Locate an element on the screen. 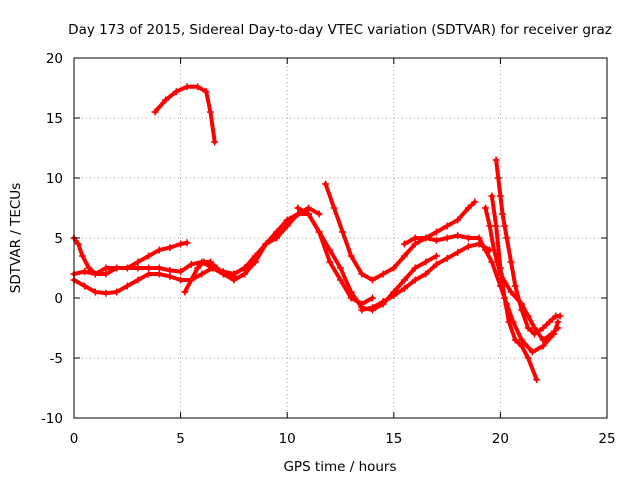 Image resolution: width=640 pixels, height=480 pixels. y-tick-label: -5 is located at coordinates (56, 359).